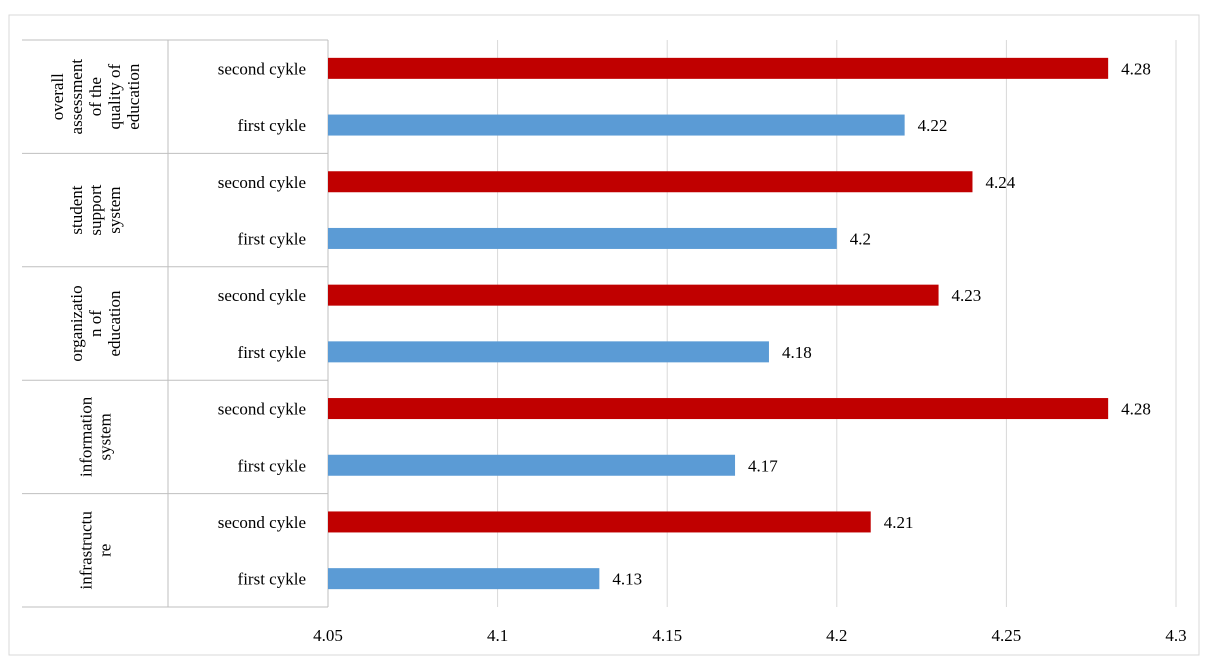  Describe the element at coordinates (860, 238) in the screenshot. I see `data-label: 4.2` at that location.